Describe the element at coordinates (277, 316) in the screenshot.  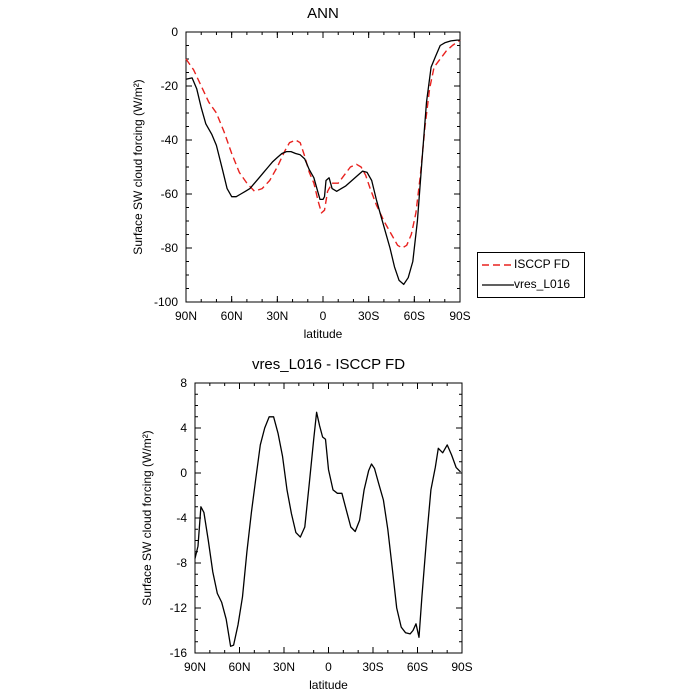
I see `chart0-x-tick-label: 30N` at that location.